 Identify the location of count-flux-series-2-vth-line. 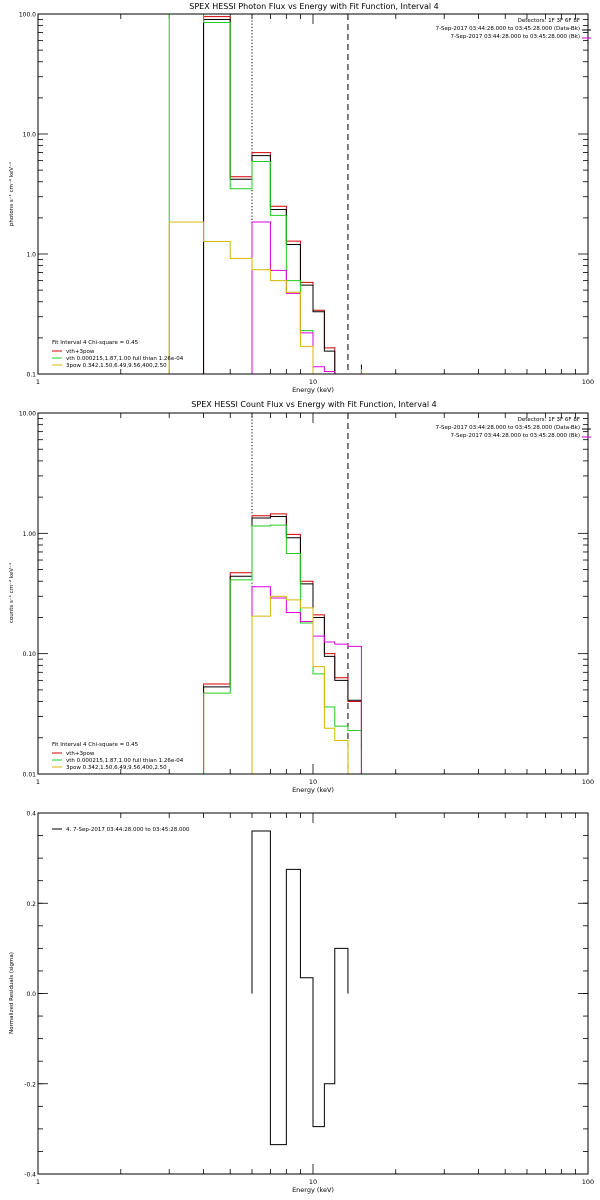
(282, 649).